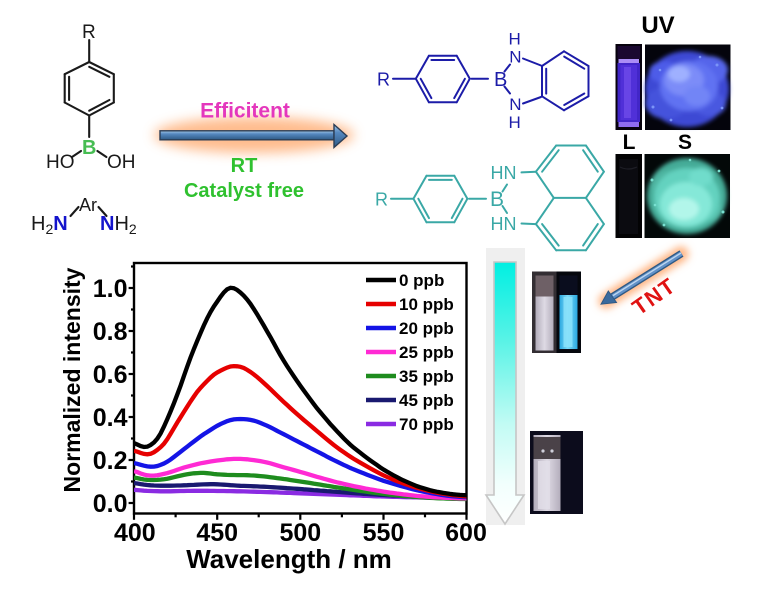 The image size is (764, 593). What do you see at coordinates (466, 533) in the screenshot?
I see `svg-text: 600` at bounding box center [466, 533].